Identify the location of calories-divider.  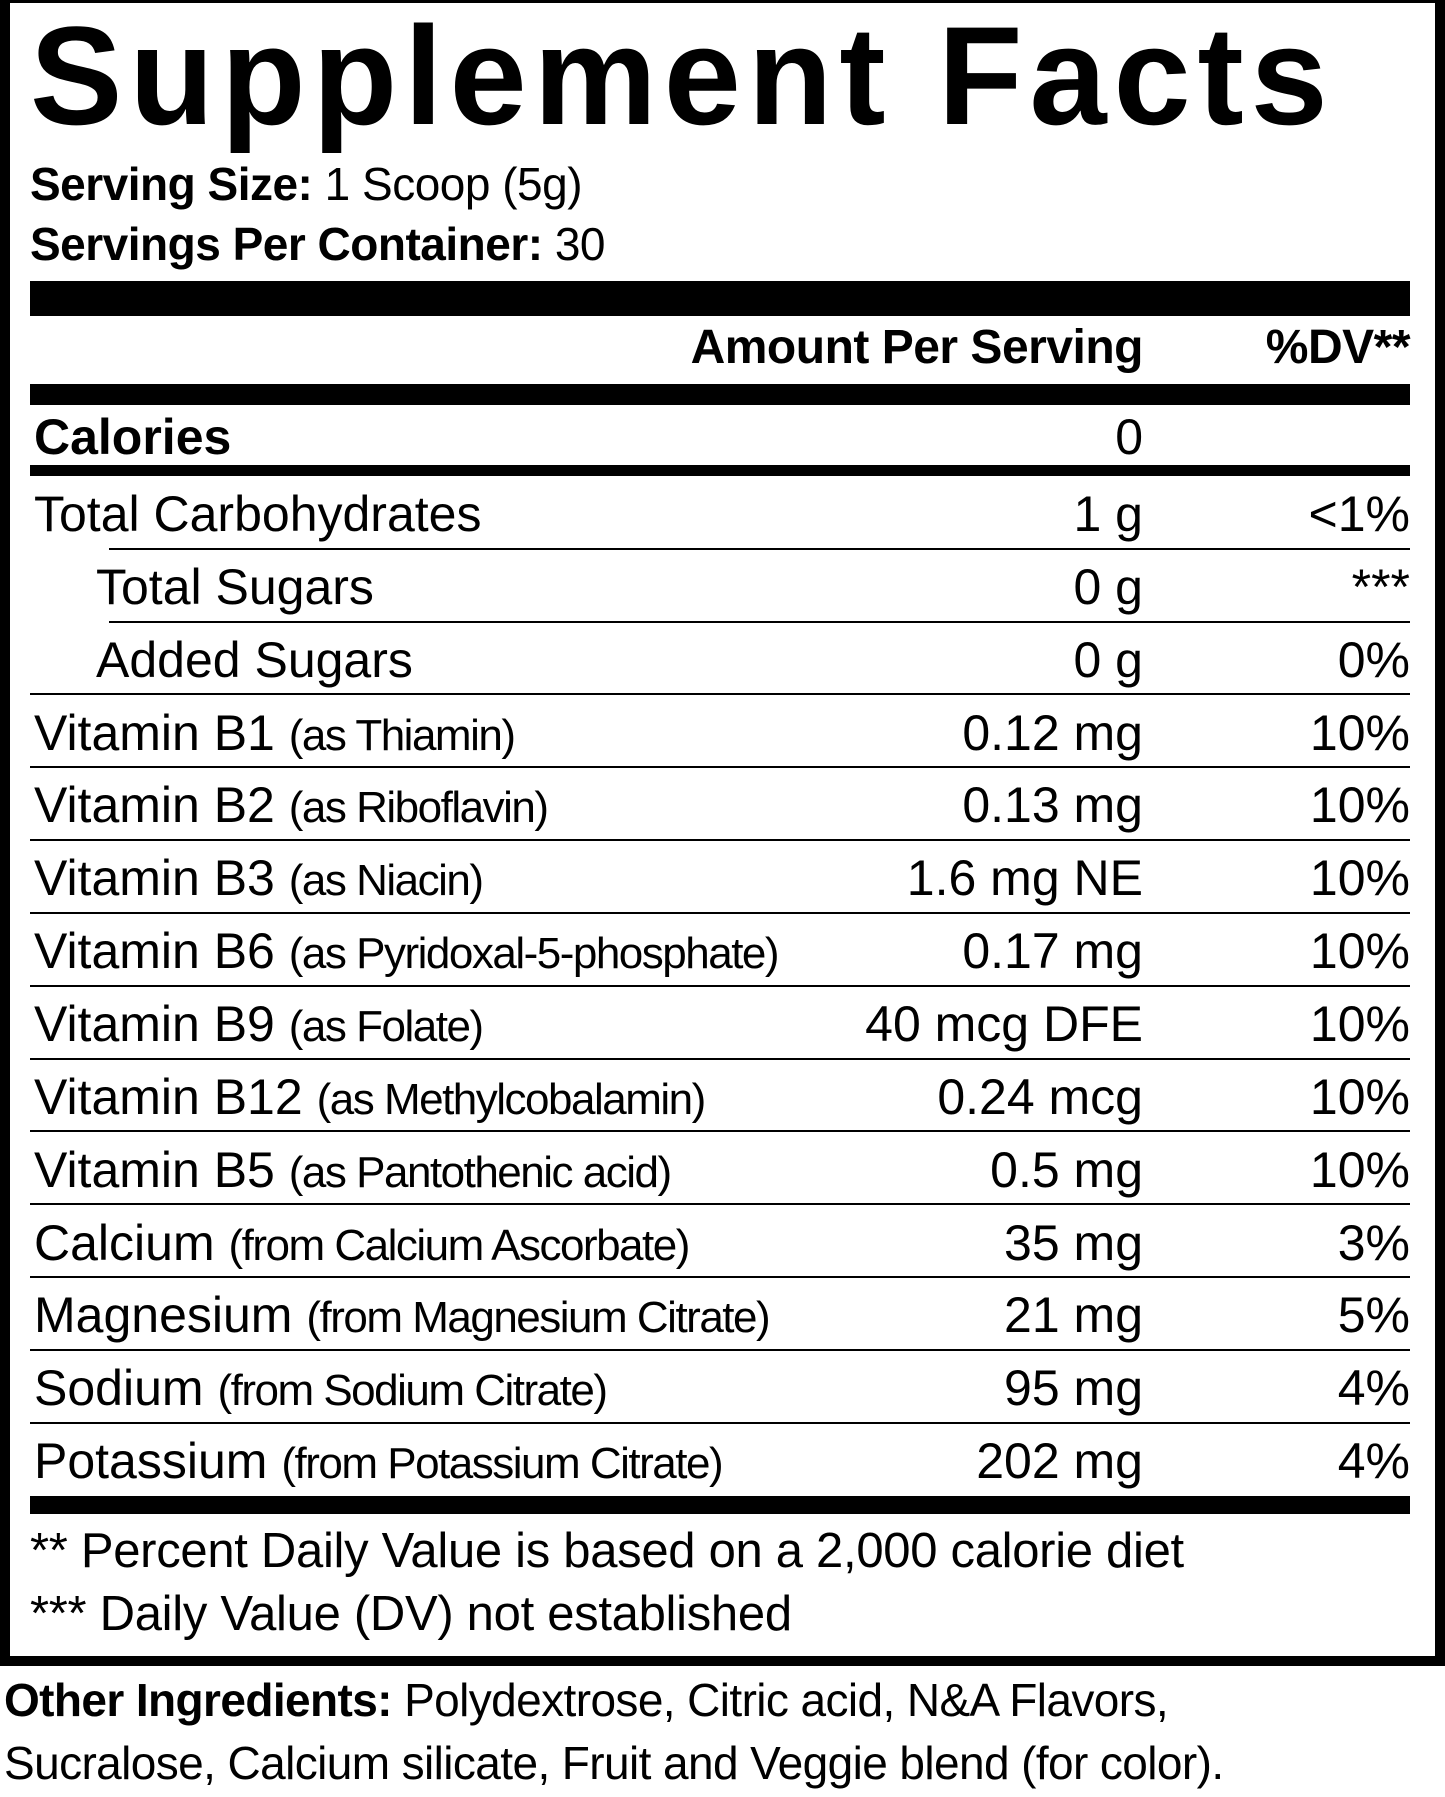
(720, 470).